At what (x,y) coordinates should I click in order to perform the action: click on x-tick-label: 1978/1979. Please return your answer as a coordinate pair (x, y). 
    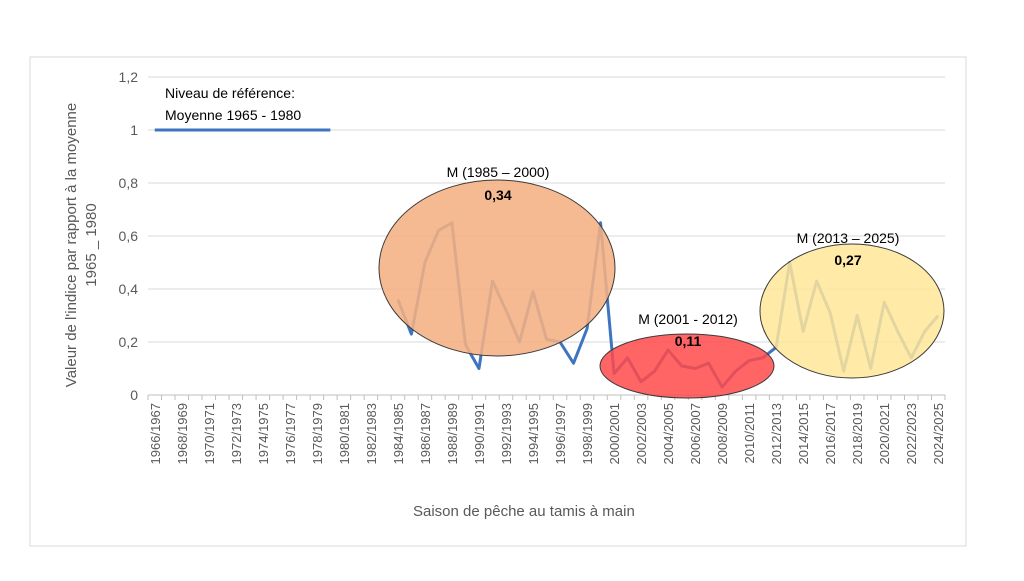
    Looking at the image, I should click on (317, 433).